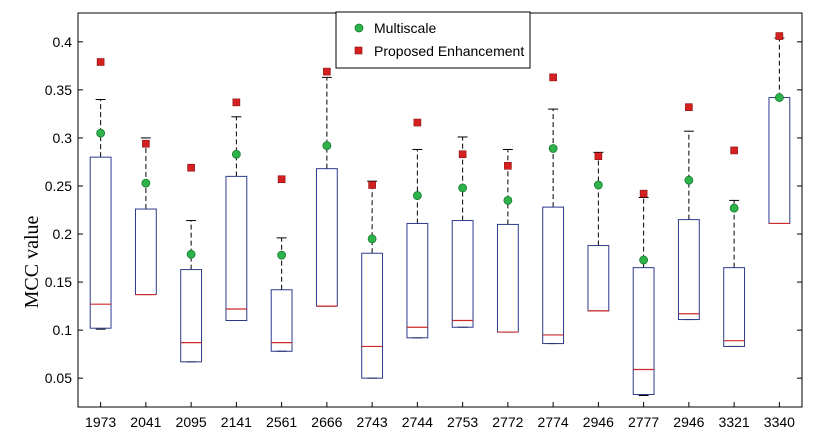 Image resolution: width=834 pixels, height=447 pixels. Describe the element at coordinates (58, 90) in the screenshot. I see `y-tick-label: 0.35` at that location.